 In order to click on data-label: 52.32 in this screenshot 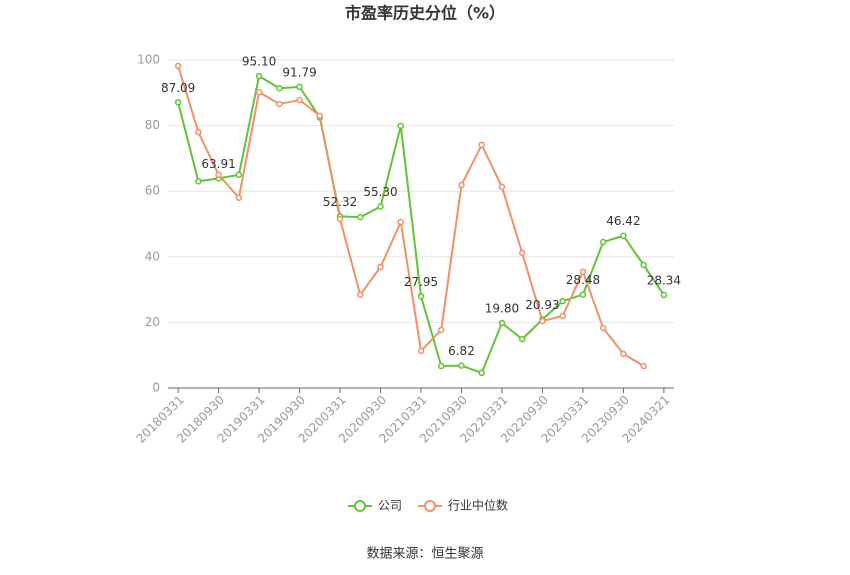, I will do `click(340, 202)`.